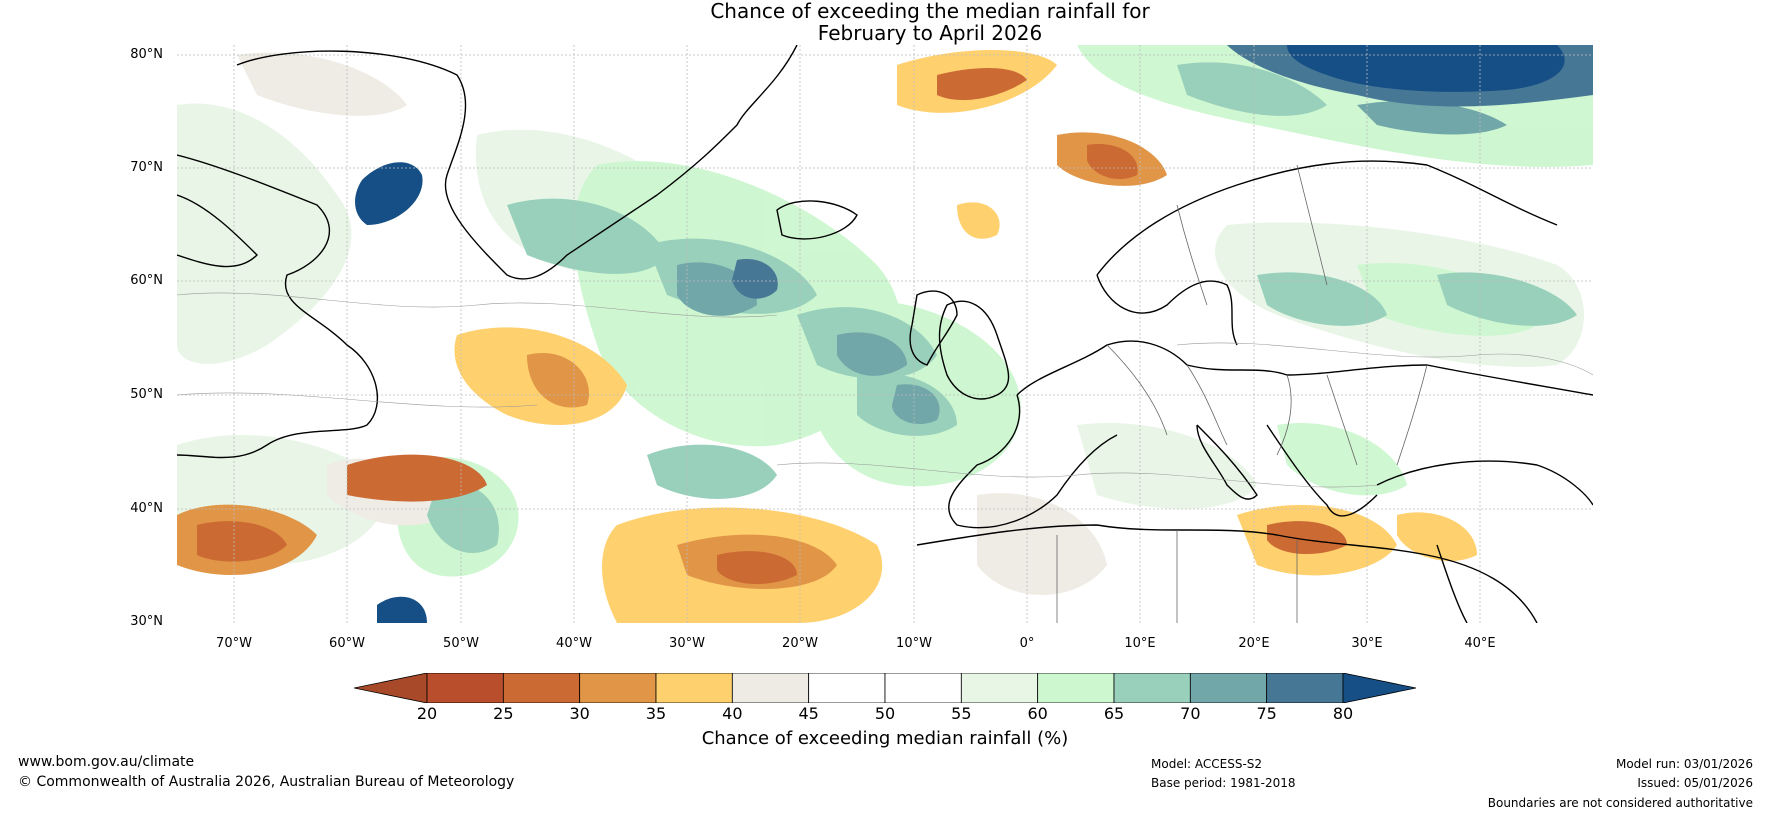 The height and width of the screenshot is (816, 1770). Describe the element at coordinates (1140, 643) in the screenshot. I see `lon-label-10e: 10°E` at that location.